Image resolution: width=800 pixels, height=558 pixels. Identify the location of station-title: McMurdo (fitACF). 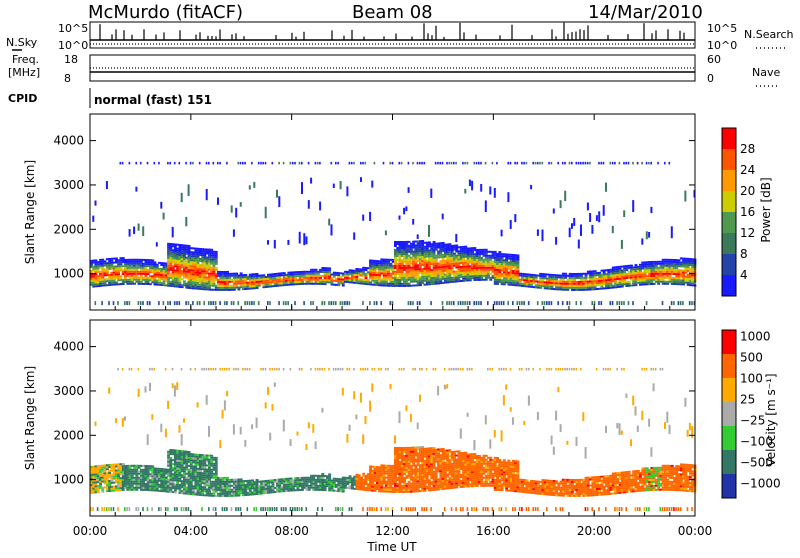
(165, 12).